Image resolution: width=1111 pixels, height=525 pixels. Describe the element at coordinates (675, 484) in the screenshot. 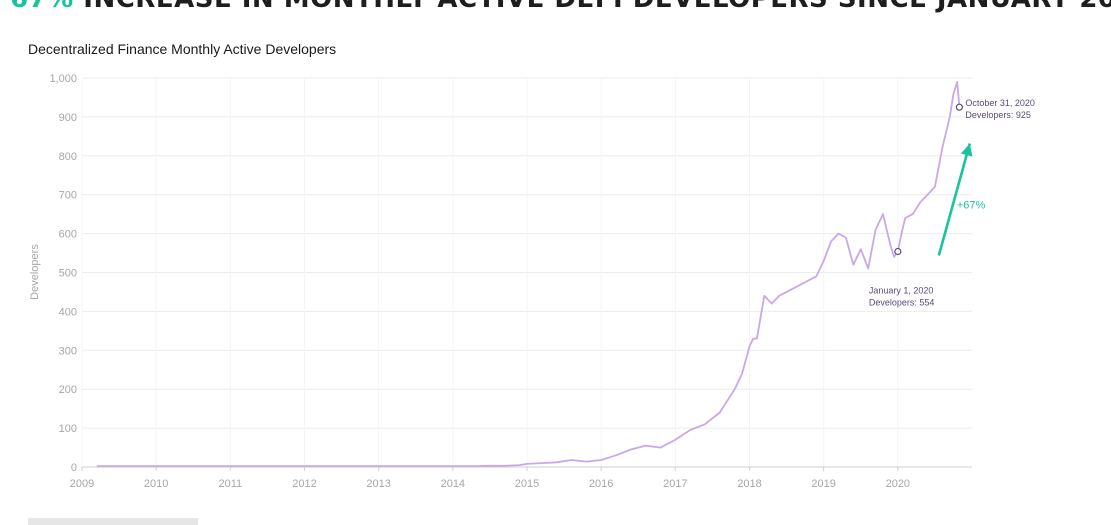

I see `x-tick-label: 2017` at that location.